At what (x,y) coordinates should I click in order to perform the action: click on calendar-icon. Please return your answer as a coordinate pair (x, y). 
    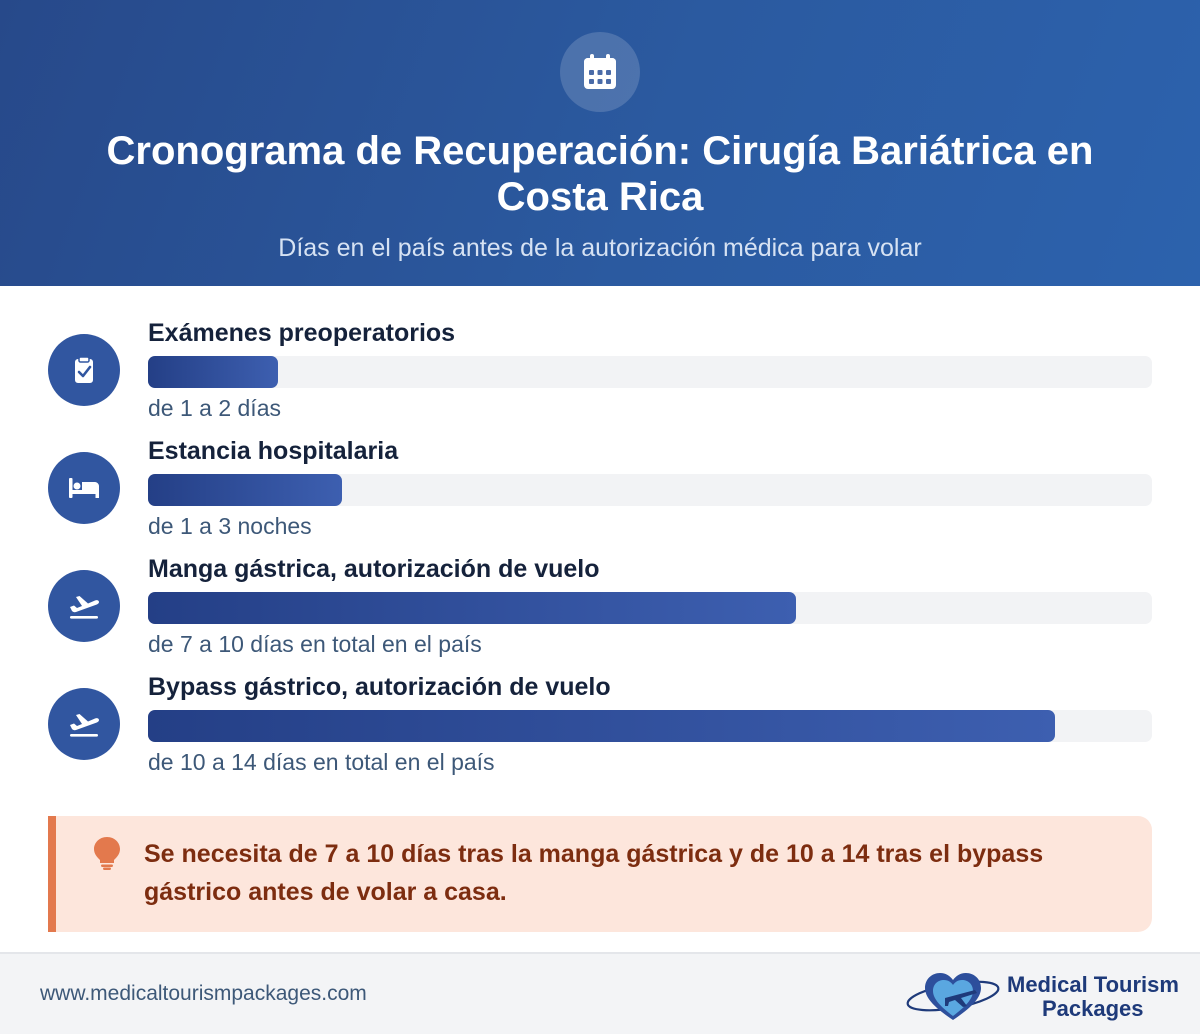
    Looking at the image, I should click on (600, 72).